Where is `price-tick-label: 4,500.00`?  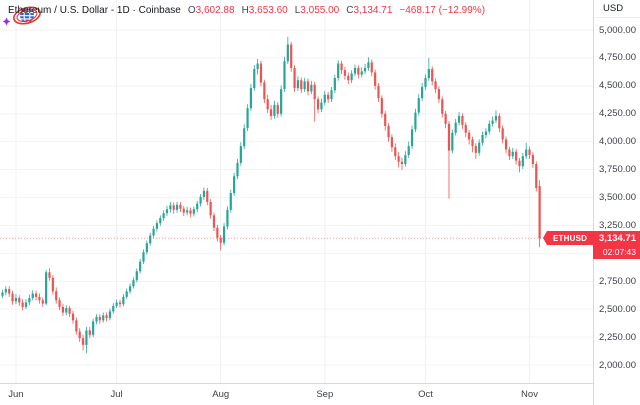
price-tick-label: 4,500.00 is located at coordinates (617, 86).